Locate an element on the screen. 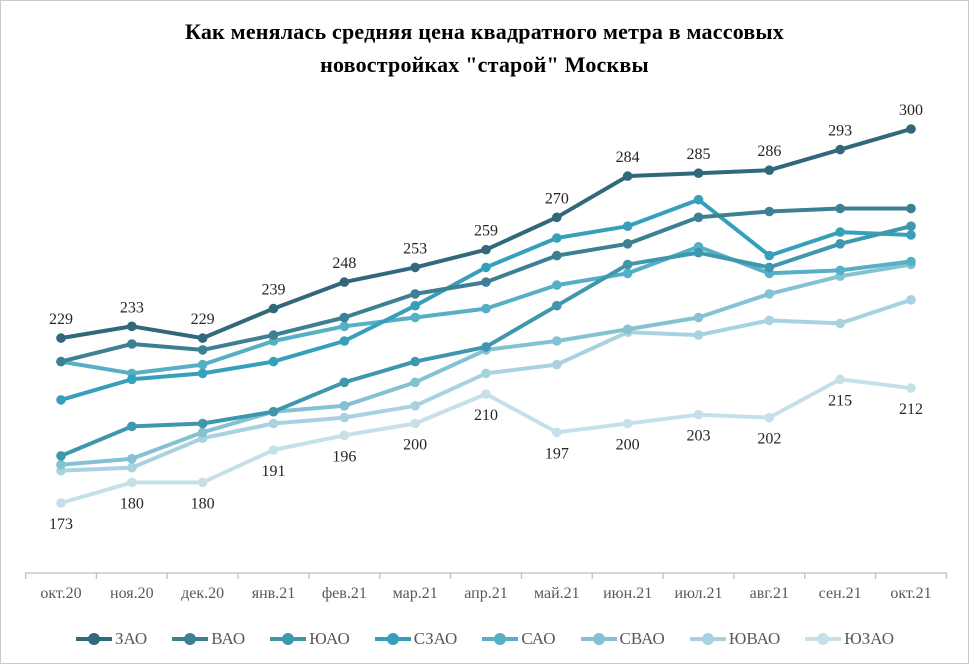 This screenshot has width=969, height=664. data-label-ЮЗАО: 203 is located at coordinates (698, 436).